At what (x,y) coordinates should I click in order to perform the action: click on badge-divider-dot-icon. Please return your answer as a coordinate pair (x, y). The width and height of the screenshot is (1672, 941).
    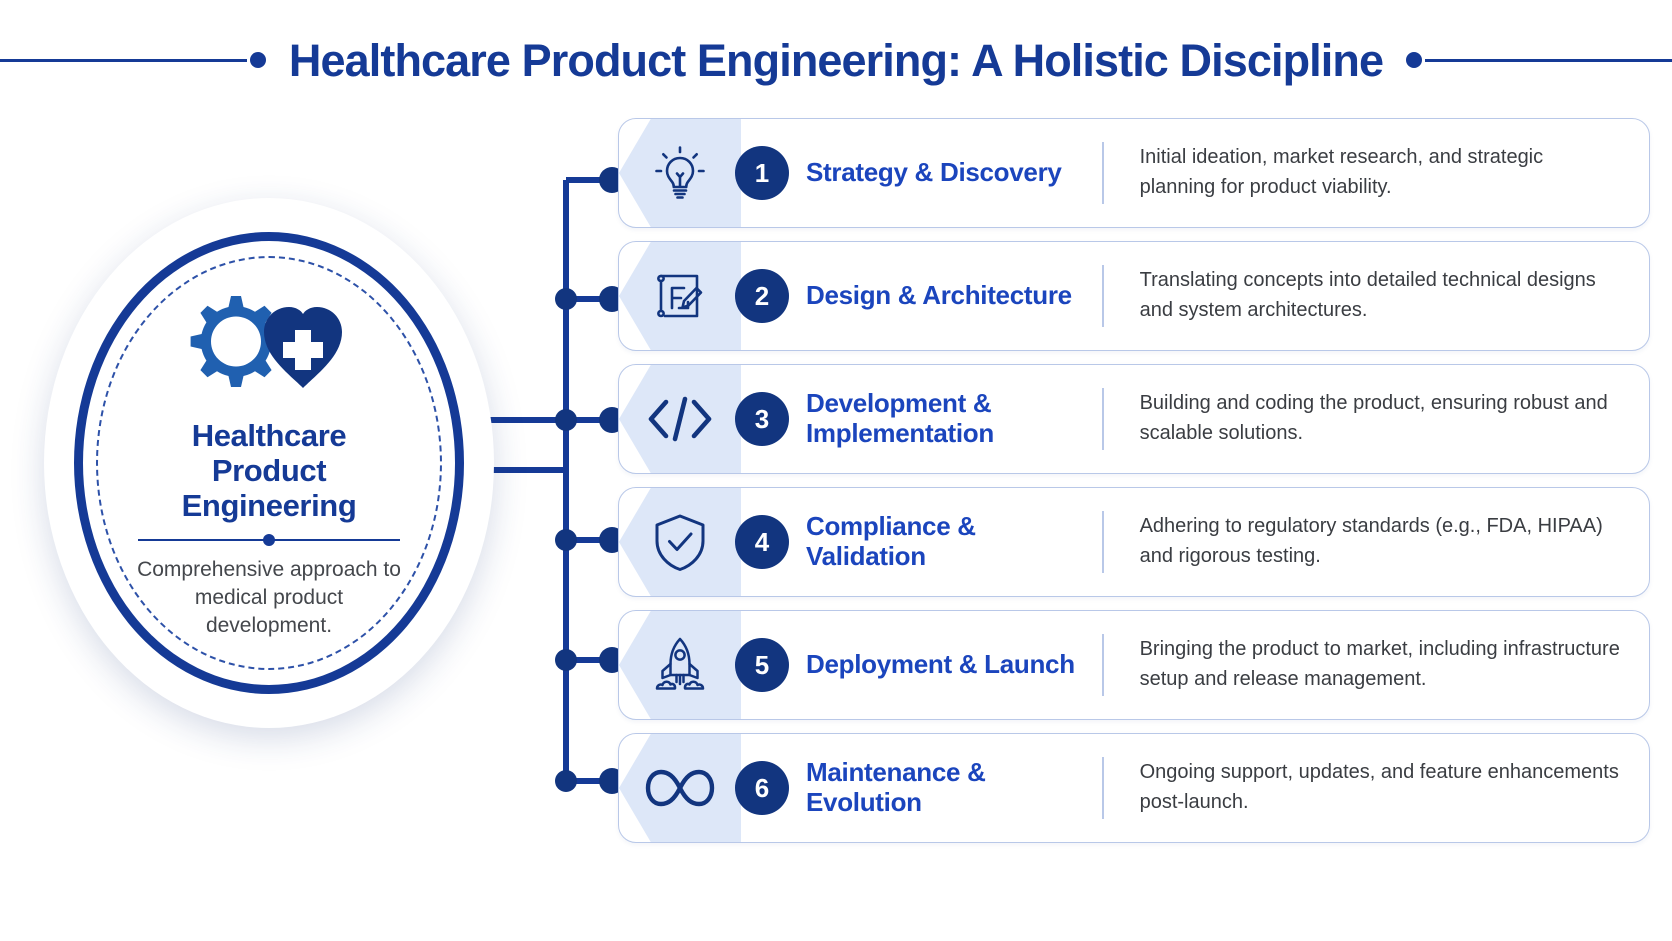
    Looking at the image, I should click on (269, 540).